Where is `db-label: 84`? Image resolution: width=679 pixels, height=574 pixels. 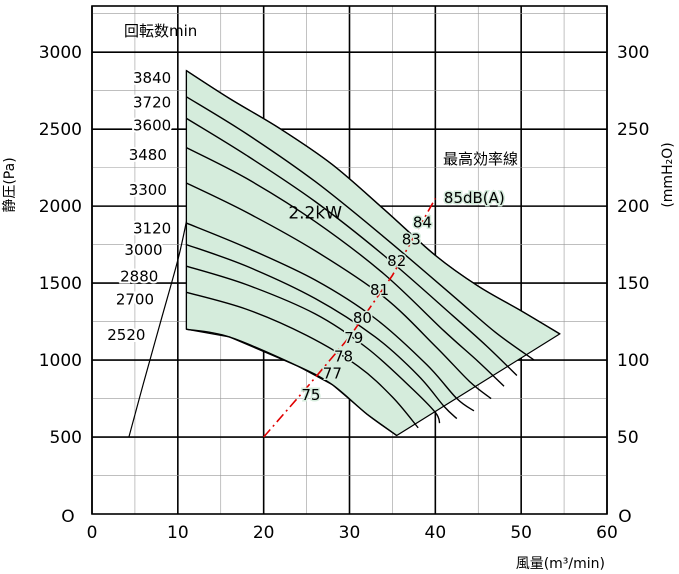 db-label: 84 is located at coordinates (422, 223).